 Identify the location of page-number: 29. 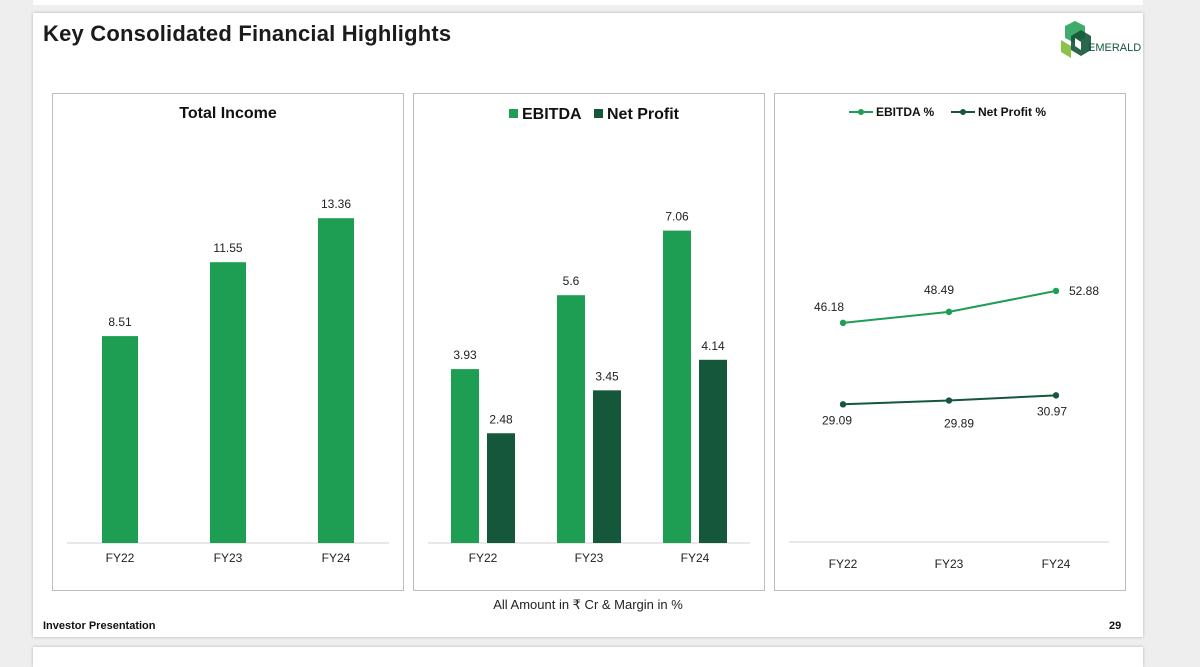
(1115, 626).